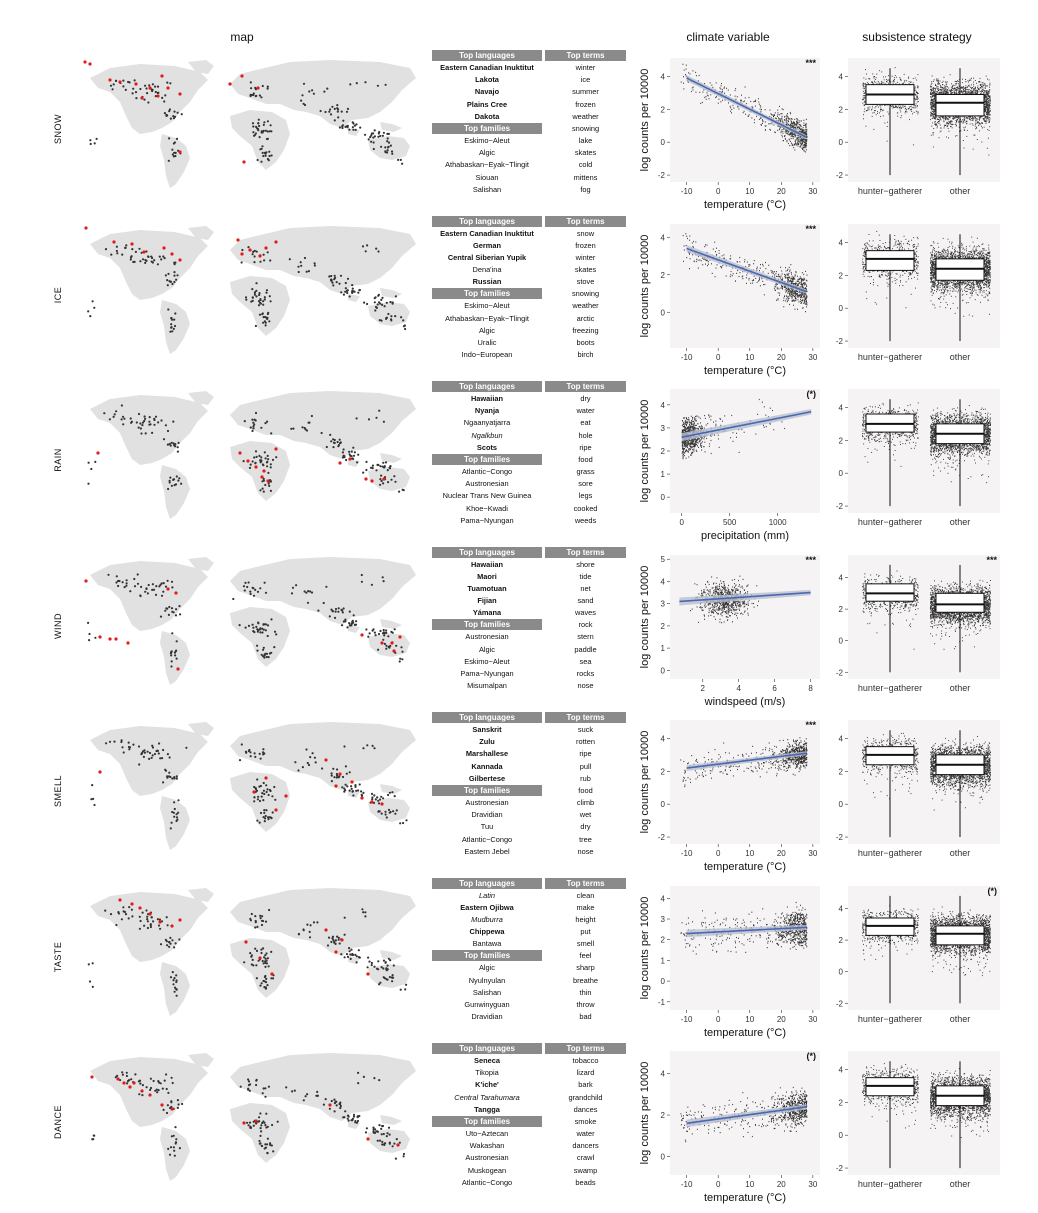 This screenshot has height=1213, width=1038. Describe the element at coordinates (585, 355) in the screenshot. I see `term: birch` at that location.